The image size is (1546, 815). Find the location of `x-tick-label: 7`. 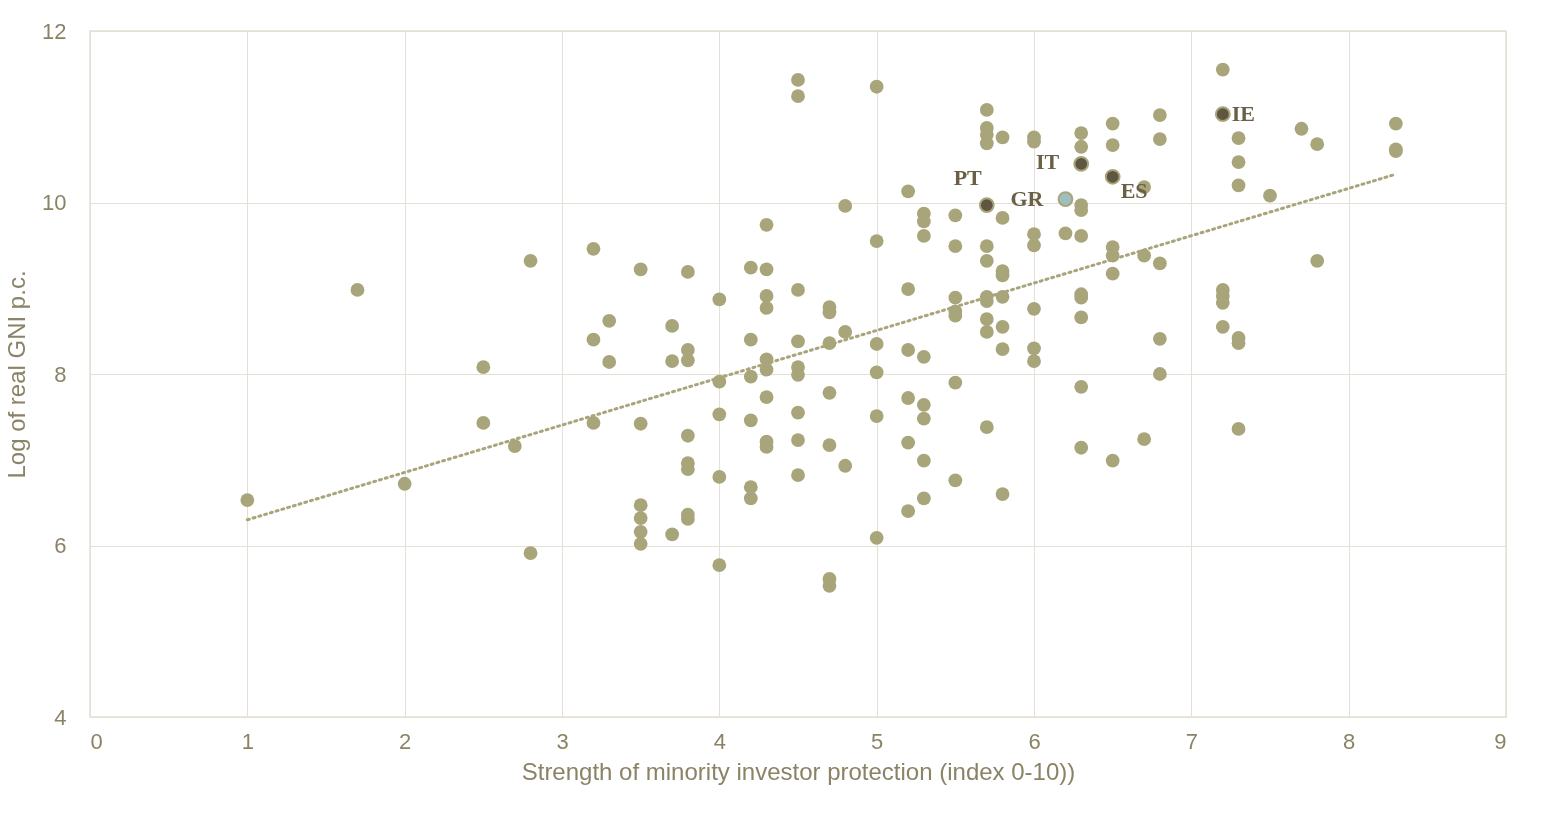

x-tick-label: 7 is located at coordinates (1191, 741).